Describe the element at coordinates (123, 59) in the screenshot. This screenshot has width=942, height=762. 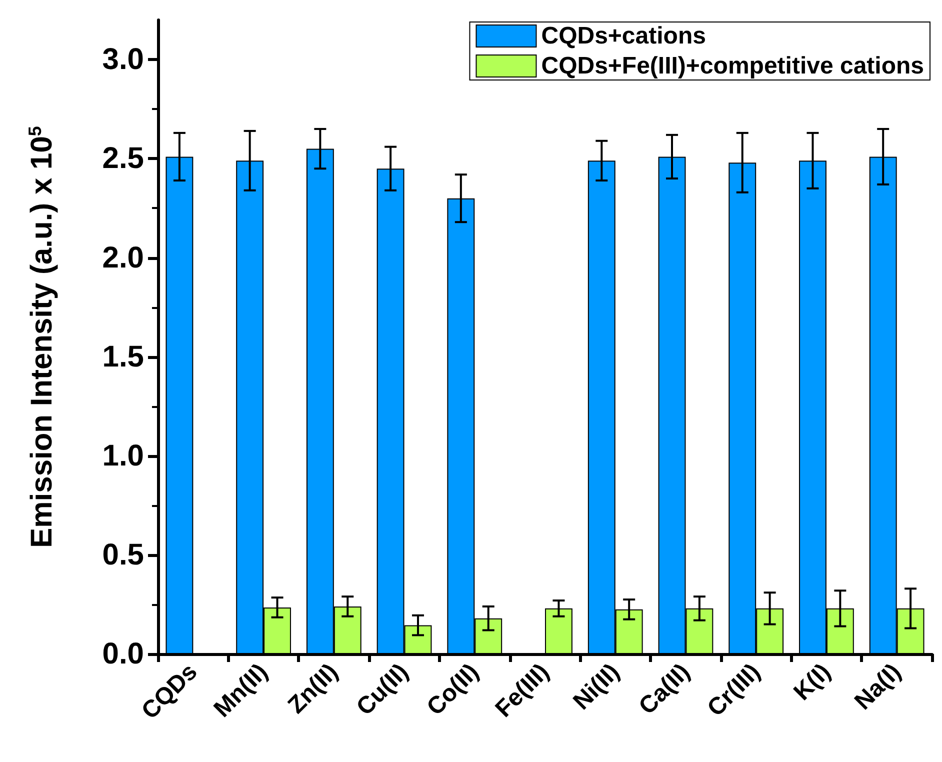
I see `y-tick-label: 3.0` at that location.